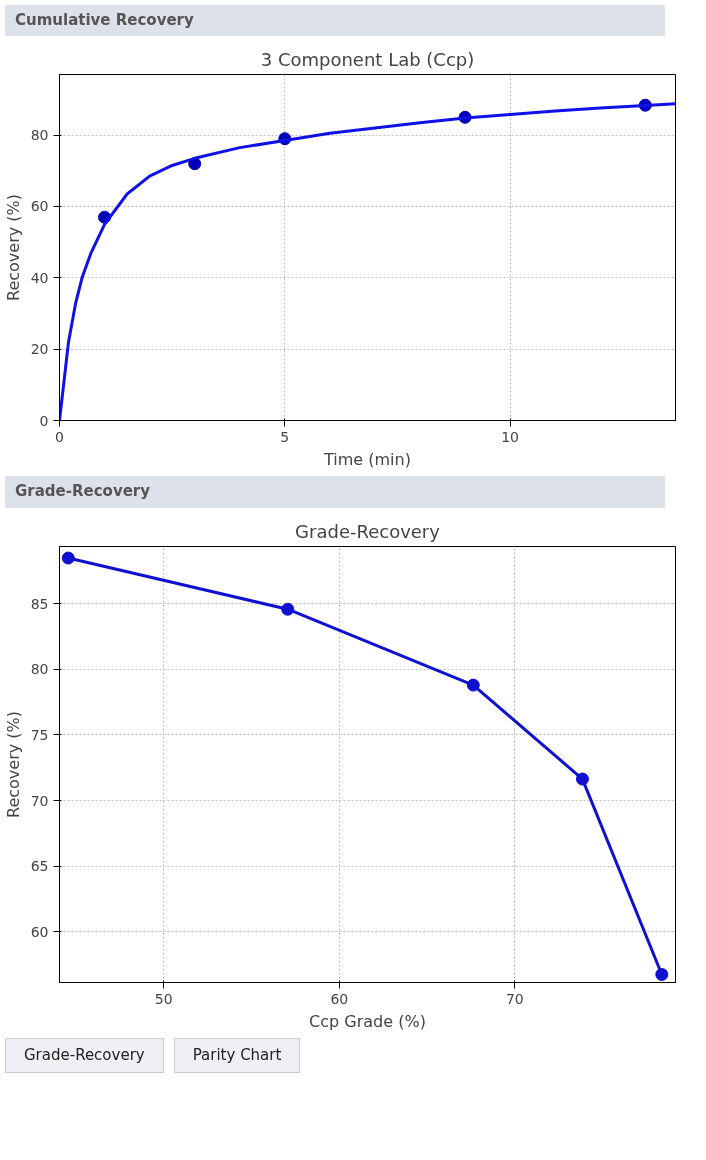  Describe the element at coordinates (514, 998) in the screenshot. I see `x-tick-label: 70` at that location.